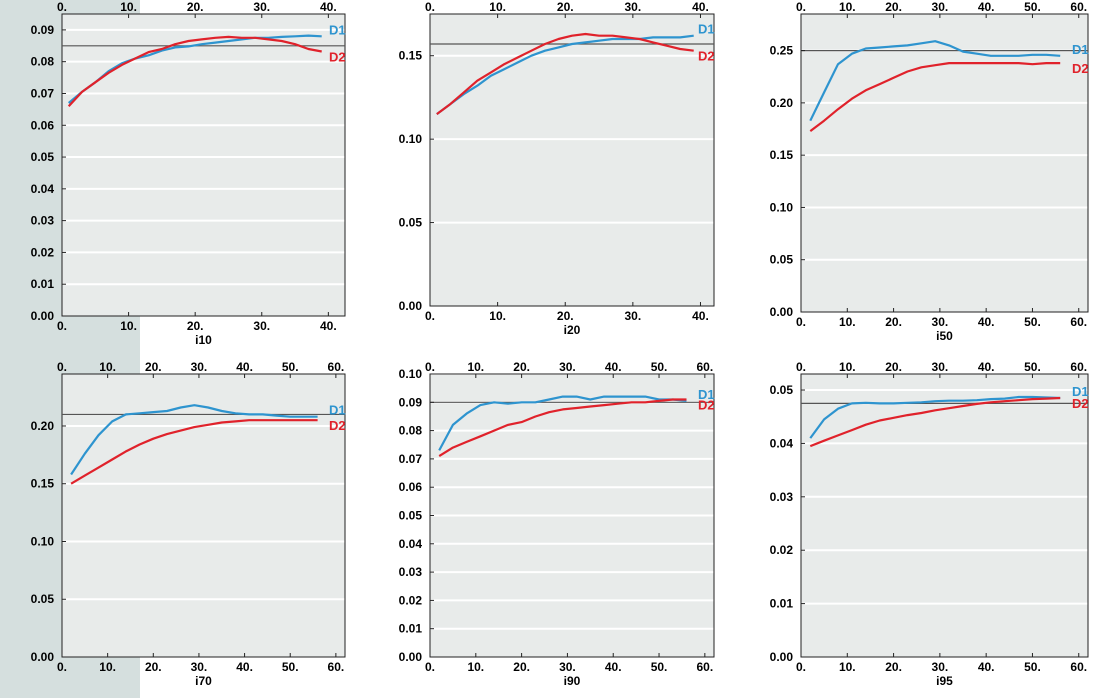 This screenshot has width=1100, height=698. What do you see at coordinates (782, 260) in the screenshot?
I see `chart-2-y-tick-label: 0.05` at bounding box center [782, 260].